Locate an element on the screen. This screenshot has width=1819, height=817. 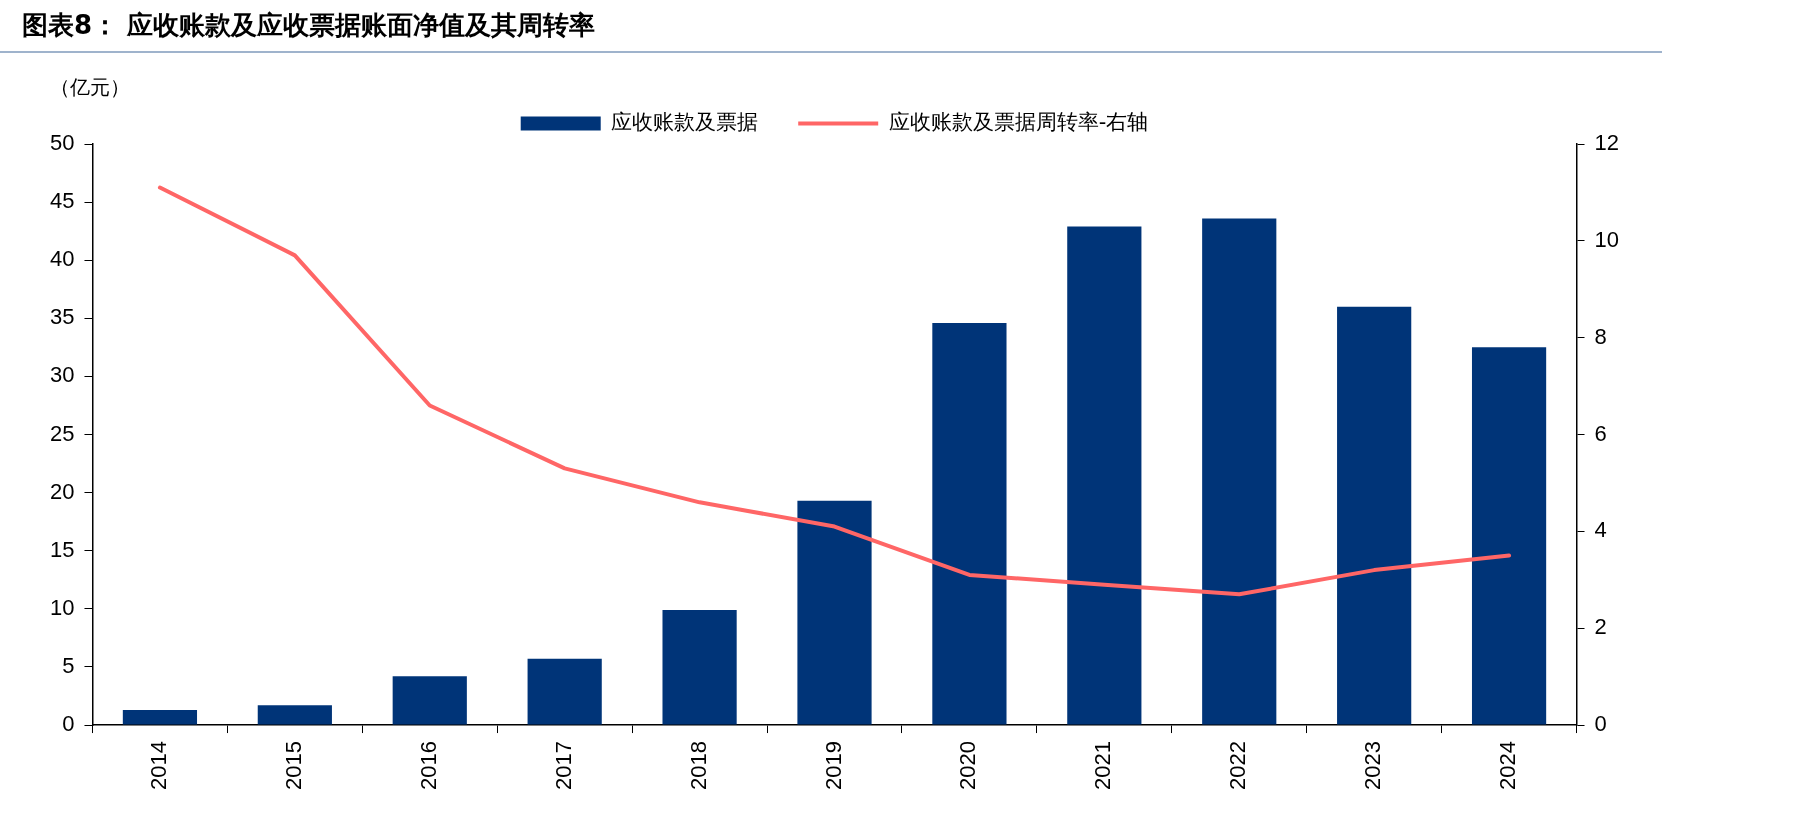
y2-tick-label: 0 is located at coordinates (1600, 724).